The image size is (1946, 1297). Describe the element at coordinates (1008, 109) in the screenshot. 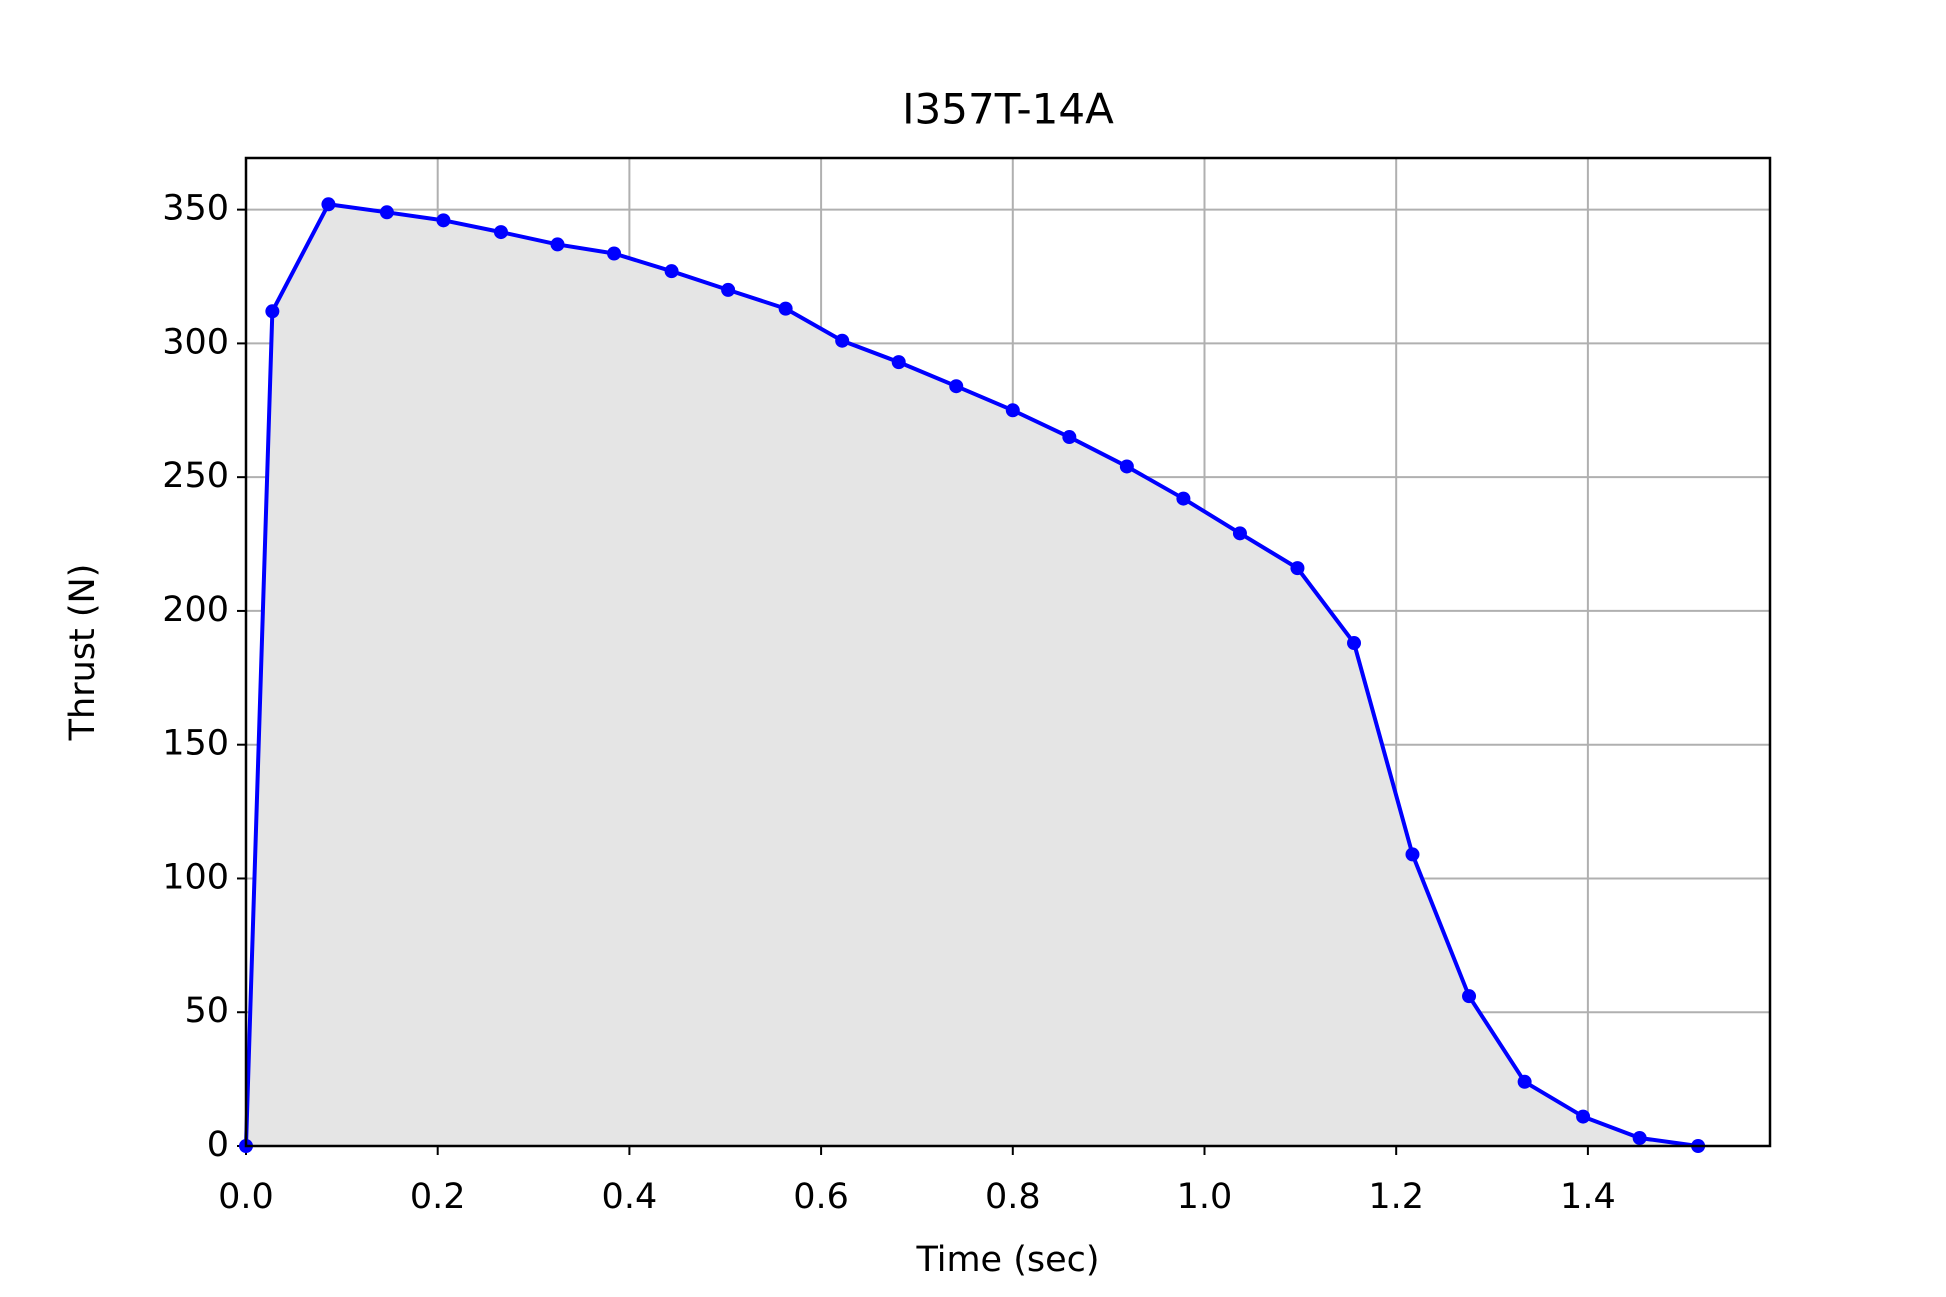

I see `chart-title: I357T-14A` at that location.